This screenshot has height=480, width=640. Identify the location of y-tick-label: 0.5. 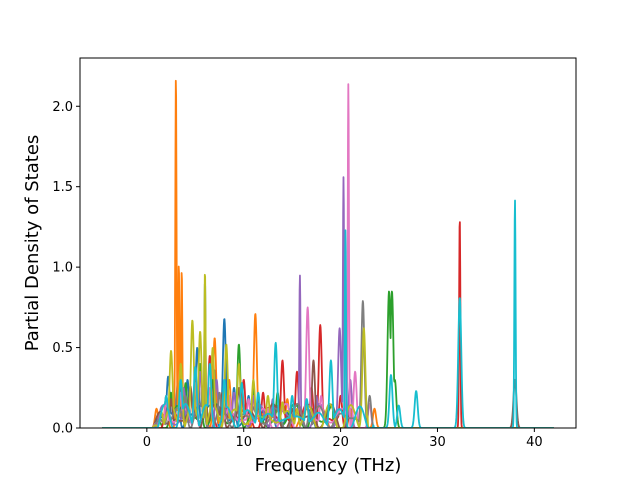
(62, 348).